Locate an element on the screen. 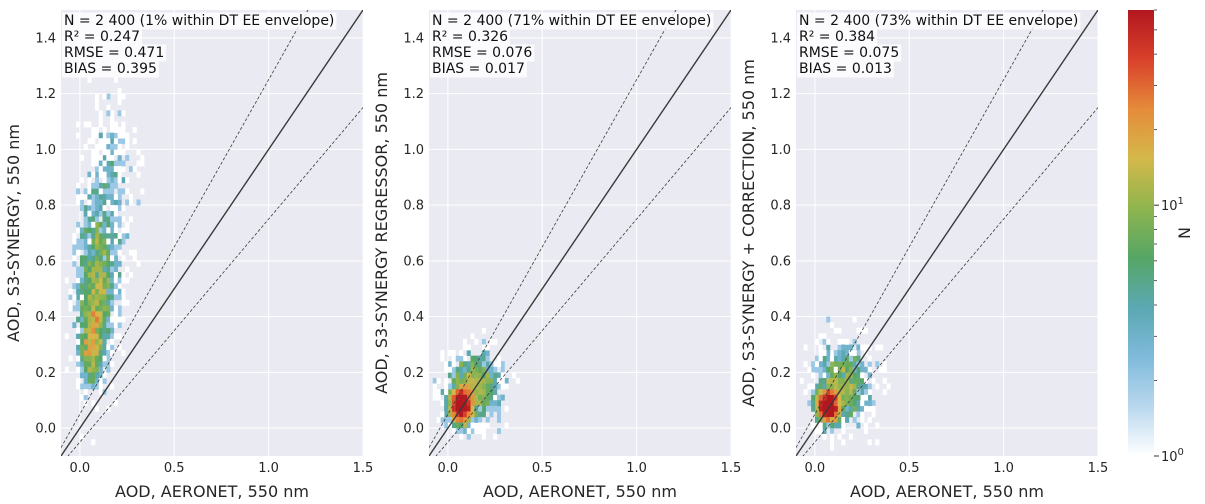  y-tick-label: 0.2 is located at coordinates (780, 373).